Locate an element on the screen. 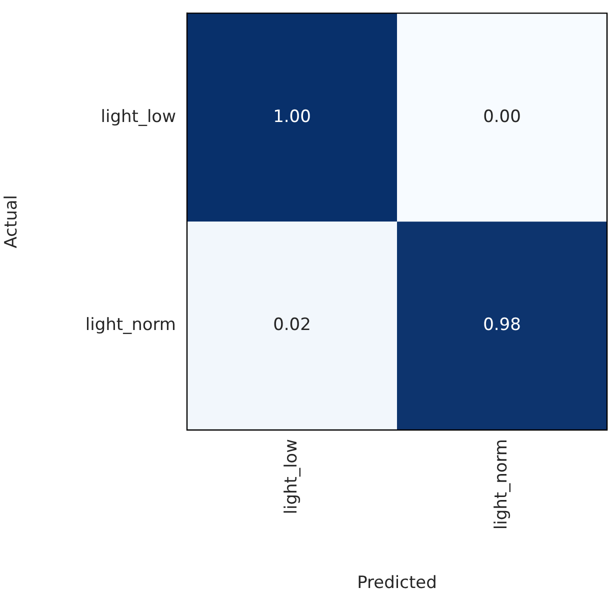  data-label: 0.02 is located at coordinates (292, 325).